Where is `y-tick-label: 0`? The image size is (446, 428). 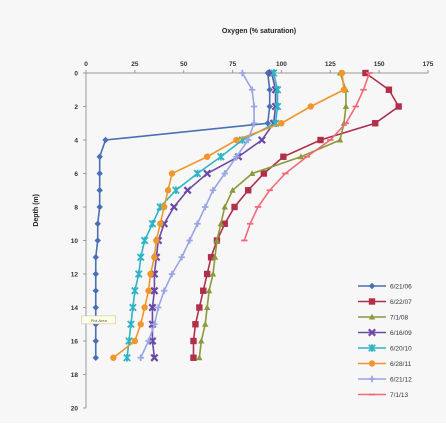
y-tick-label: 0 is located at coordinates (76, 74).